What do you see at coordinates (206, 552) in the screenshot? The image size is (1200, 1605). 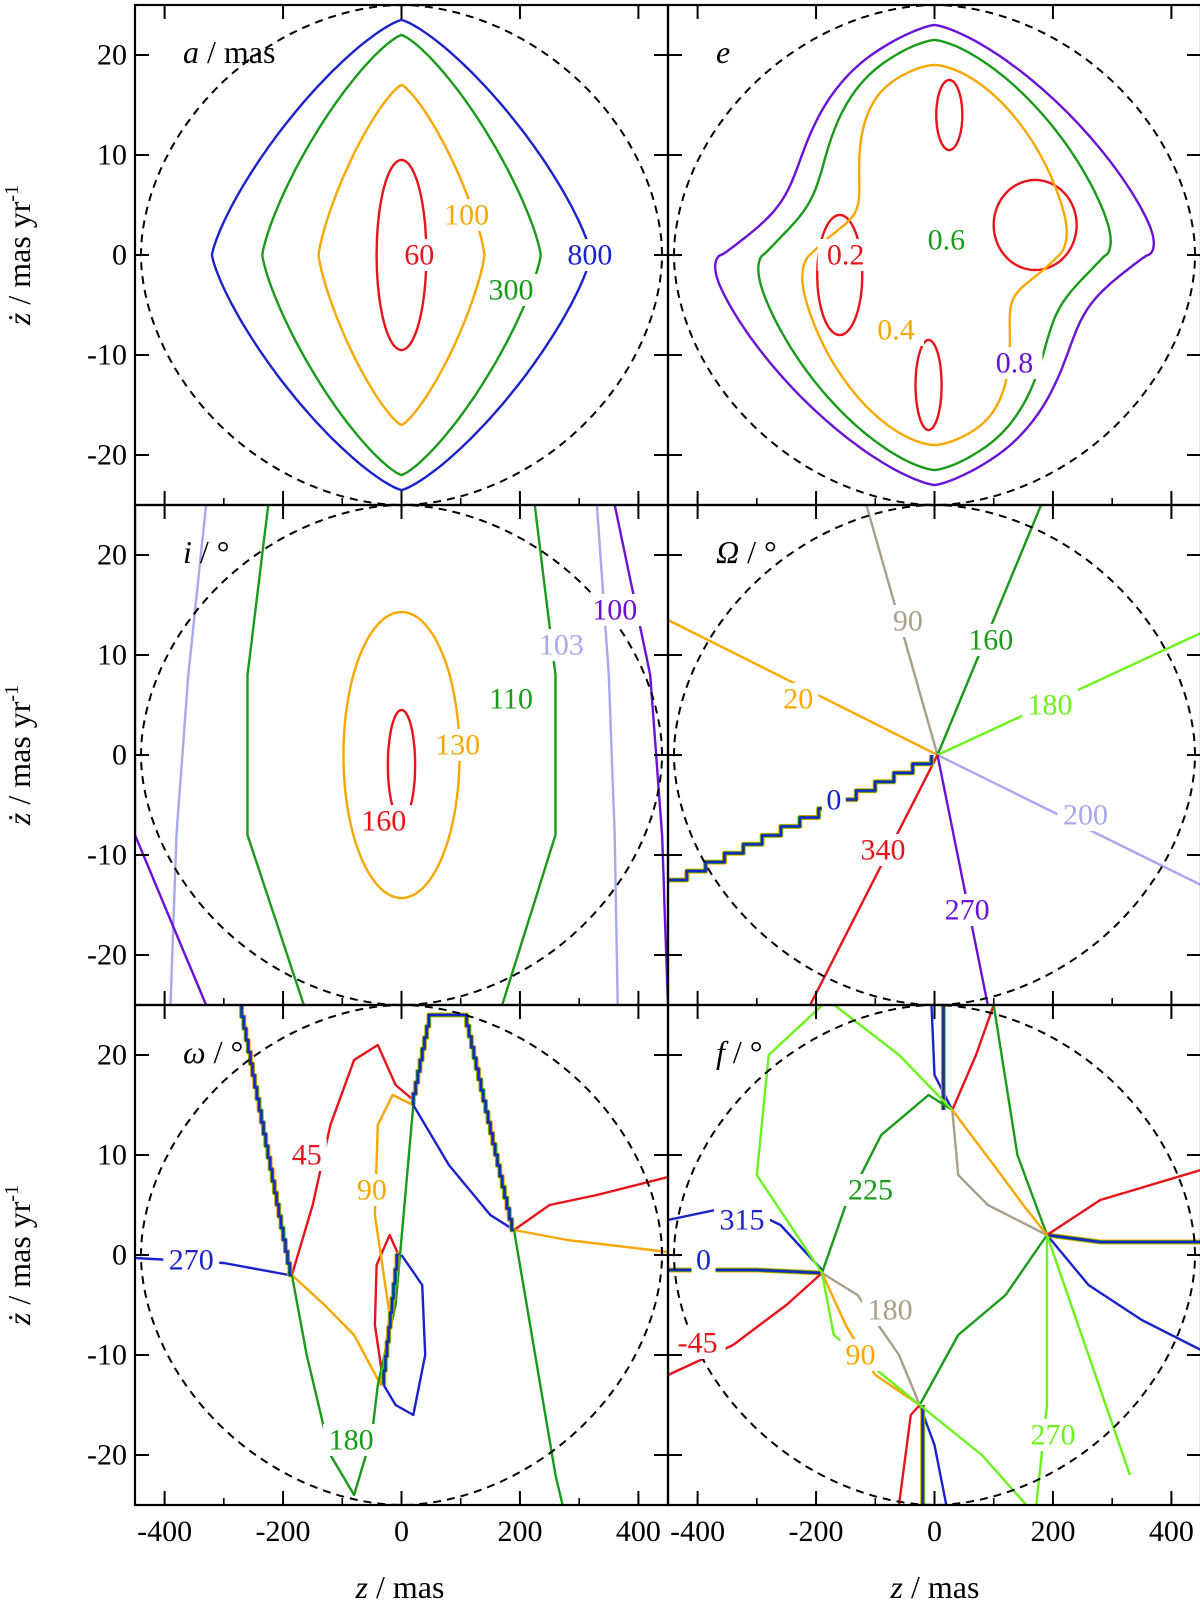 I see `panel-title-i: i / °` at bounding box center [206, 552].